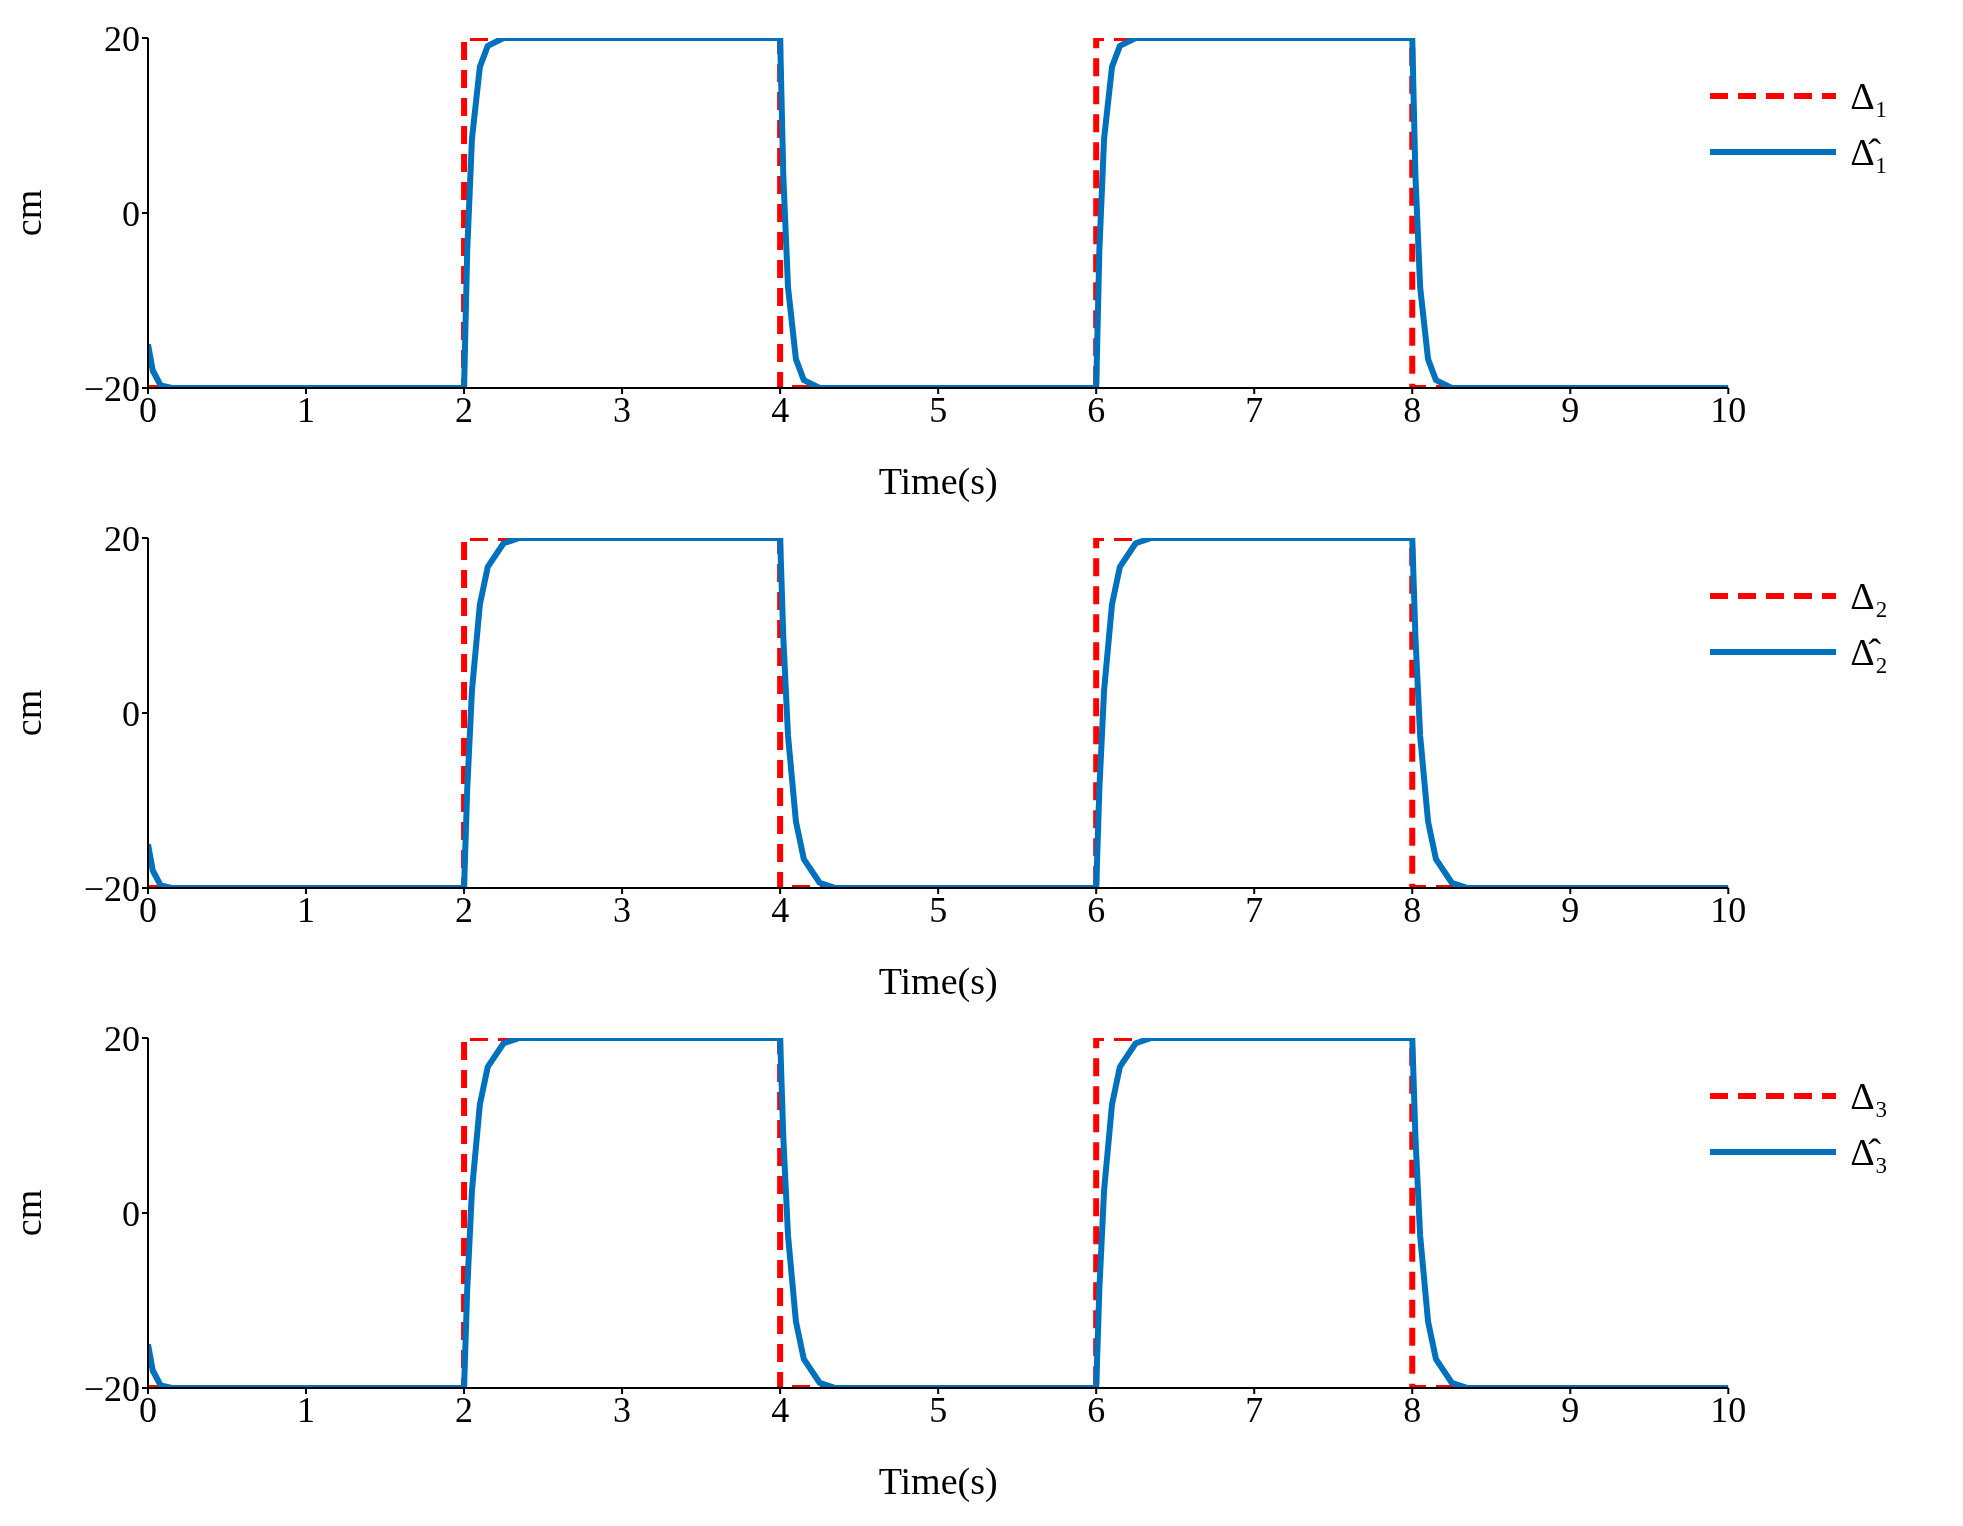 Image resolution: width=1963 pixels, height=1526 pixels. What do you see at coordinates (1869, 1152) in the screenshot?
I see `legend-label: Δ̂₃` at bounding box center [1869, 1152].